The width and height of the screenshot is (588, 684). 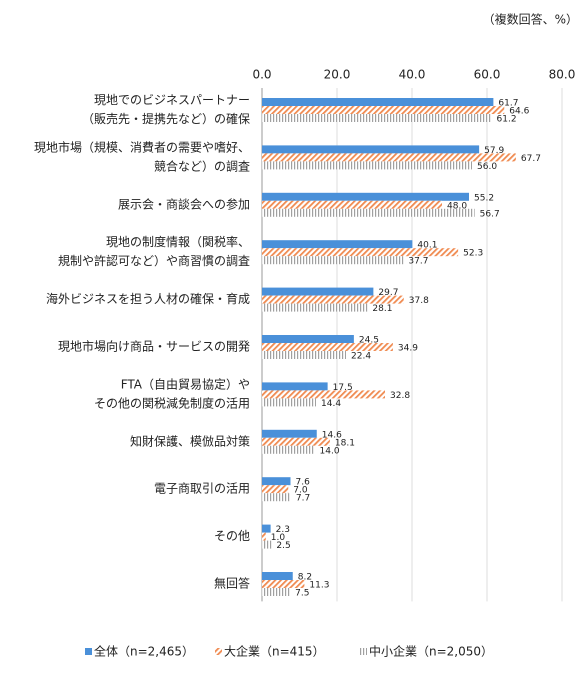 I want to click on value-label: 29.7, so click(x=388, y=293).